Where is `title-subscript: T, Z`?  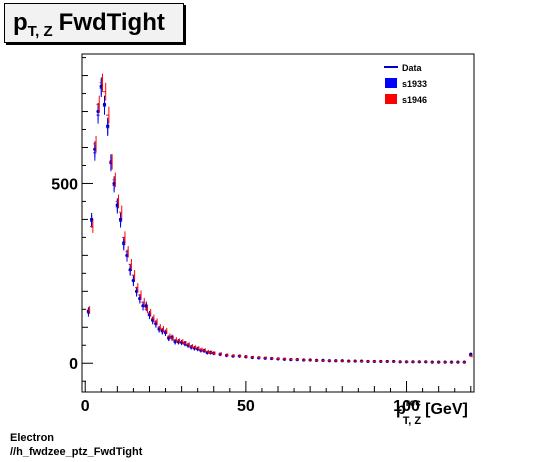
title-subscript: T, Z is located at coordinates (40, 31).